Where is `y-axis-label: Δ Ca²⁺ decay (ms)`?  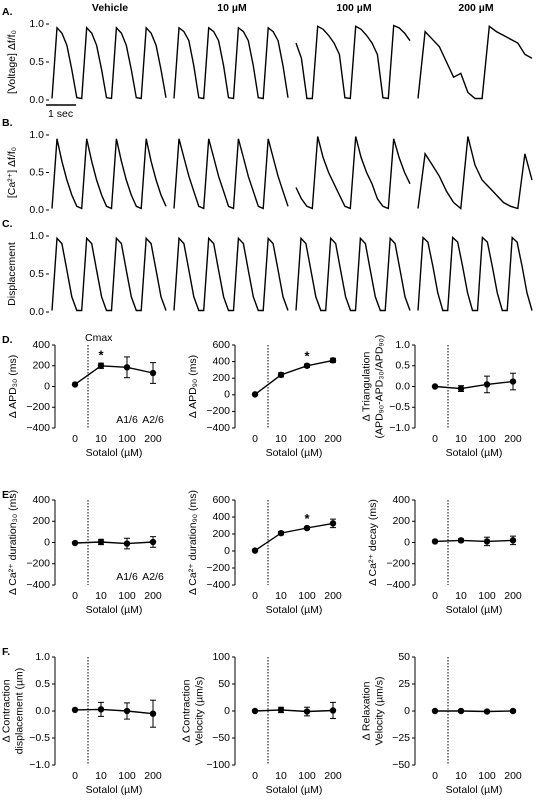
y-axis-label: Δ Ca²⁺ decay (ms) is located at coordinates (373, 542).